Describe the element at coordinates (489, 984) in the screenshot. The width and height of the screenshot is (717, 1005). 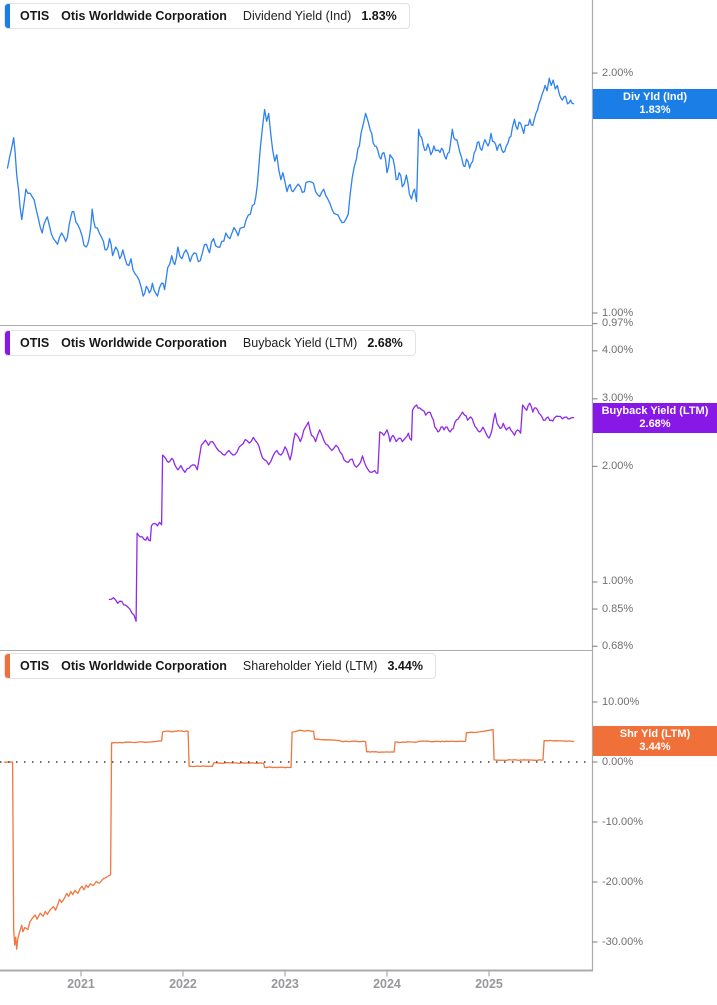
I see `x-axis-year-label: 2025` at that location.